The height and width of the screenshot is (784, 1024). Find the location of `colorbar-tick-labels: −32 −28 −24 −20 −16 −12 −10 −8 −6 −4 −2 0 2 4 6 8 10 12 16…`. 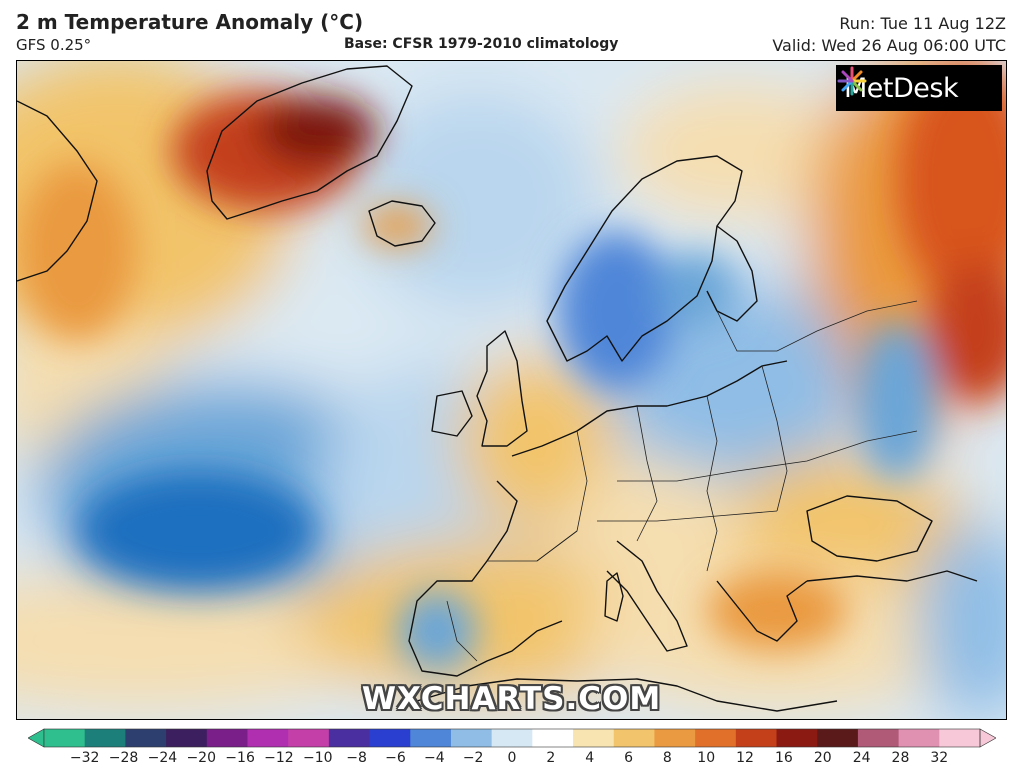

colorbar-tick-labels: −32 −28 −24 −20 −16 −12 −10 −8 −6 −4 −2 0 2 4 6 8 10 12 16… is located at coordinates (512, 763).